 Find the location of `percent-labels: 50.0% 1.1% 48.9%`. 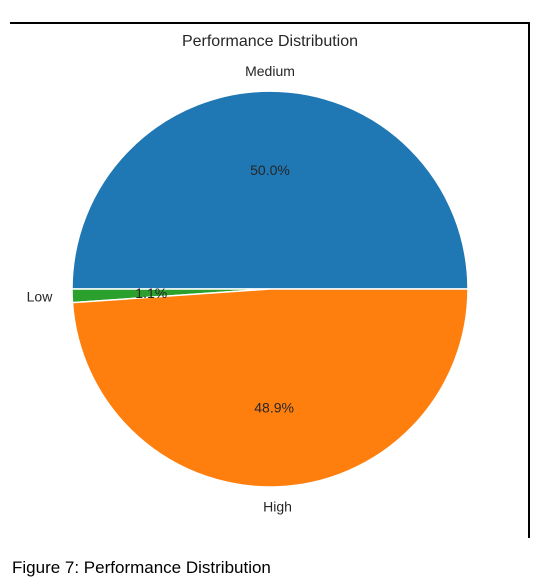

percent-labels: 50.0% 1.1% 48.9% is located at coordinates (214, 289).